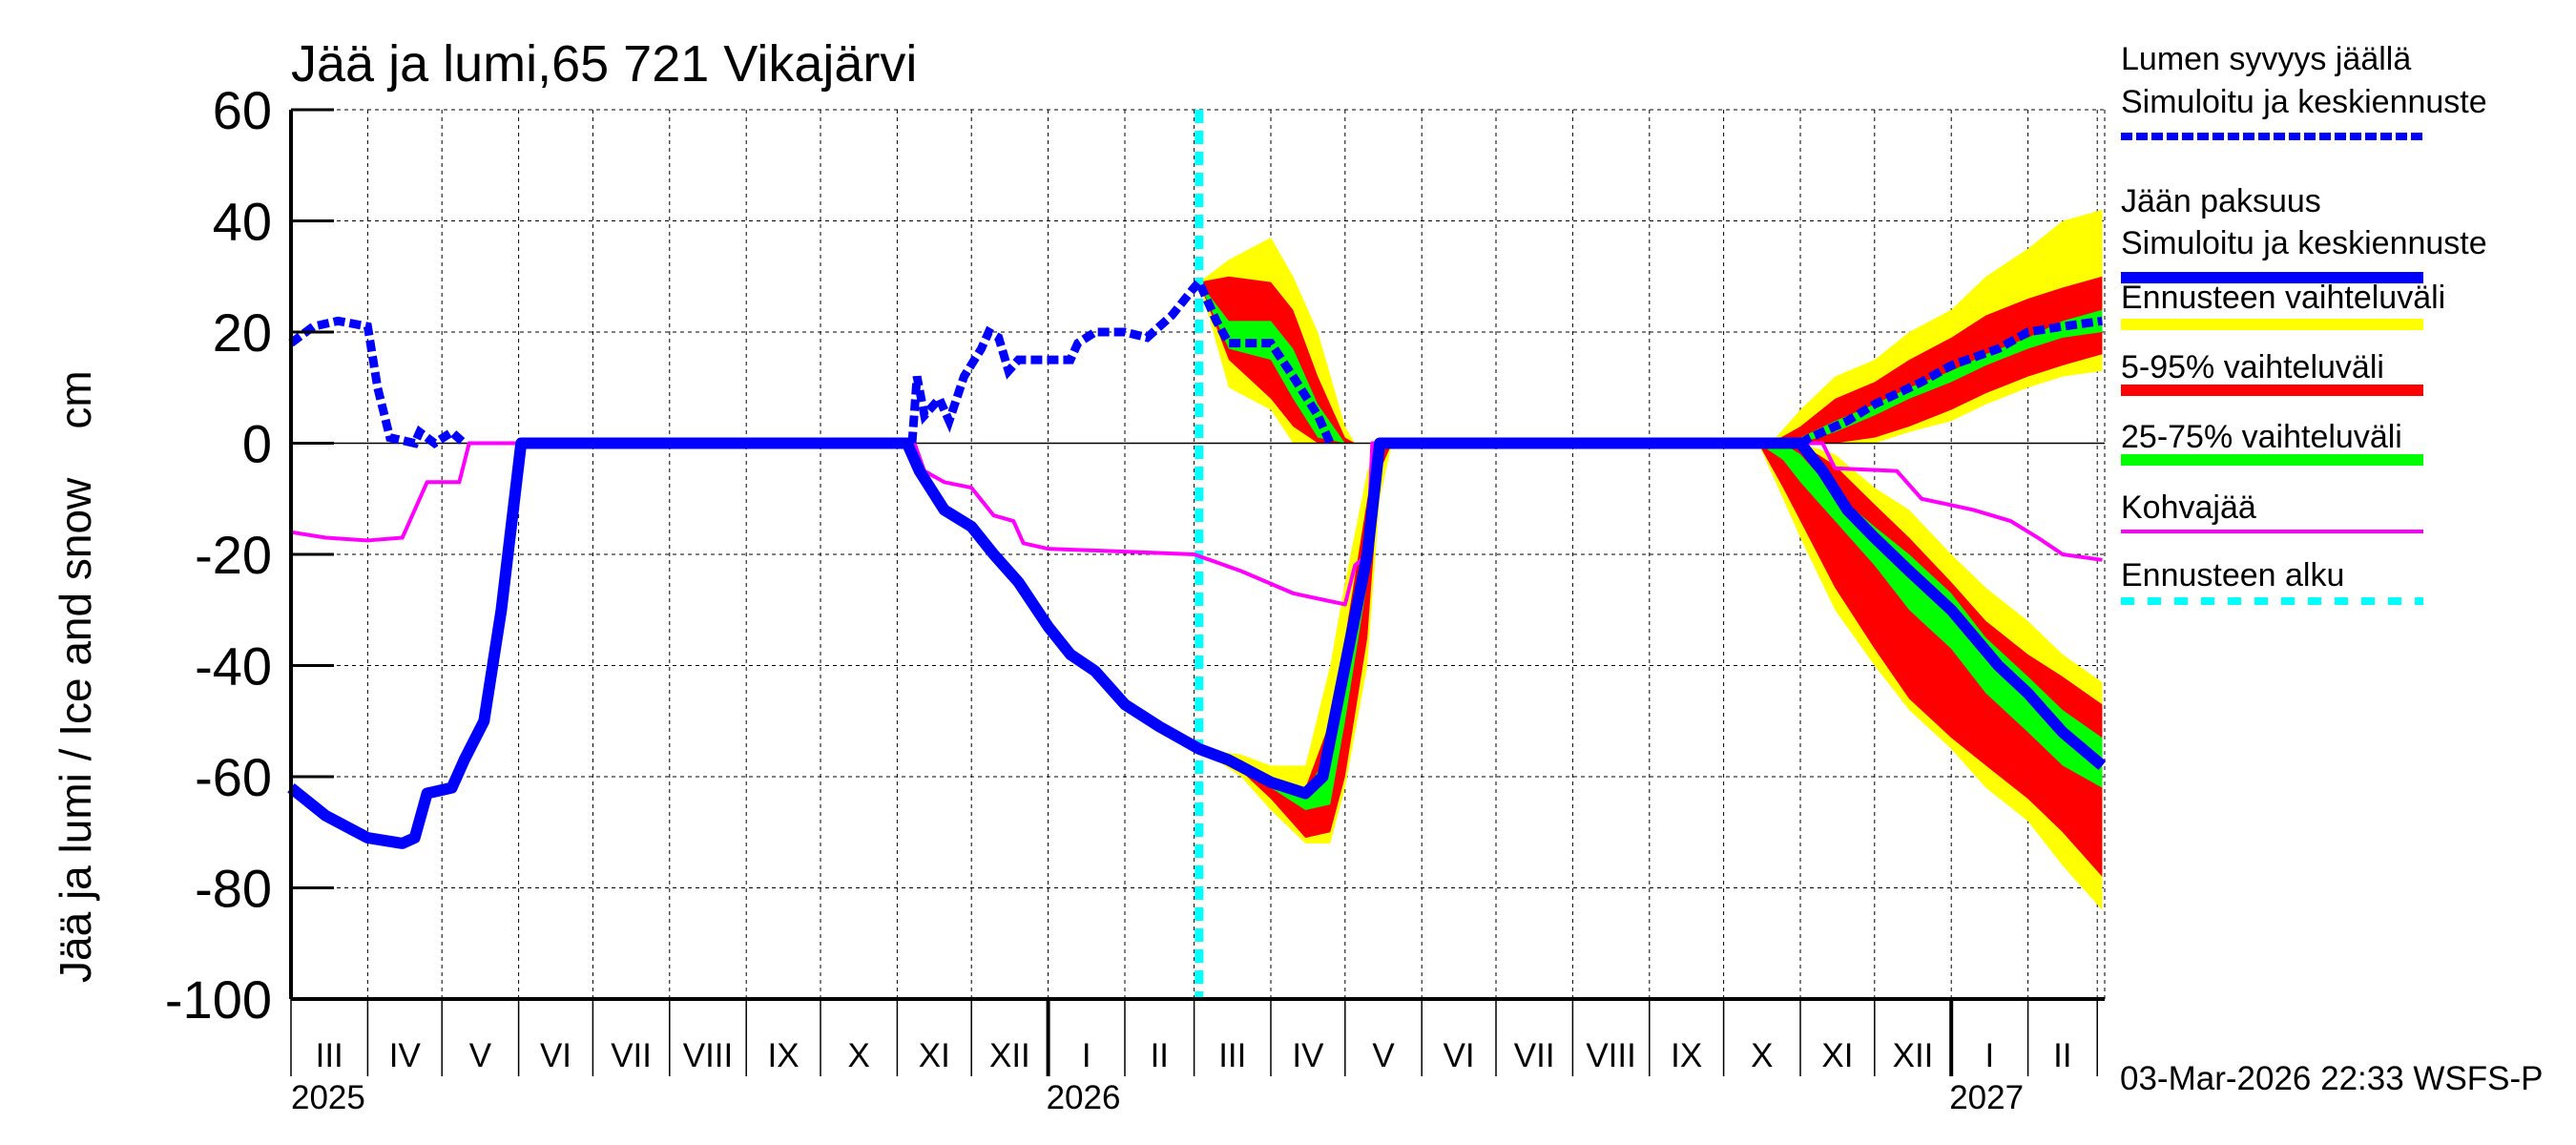 The height and width of the screenshot is (1145, 2576). Describe the element at coordinates (1084, 1098) in the screenshot. I see `year-label: 2026` at that location.